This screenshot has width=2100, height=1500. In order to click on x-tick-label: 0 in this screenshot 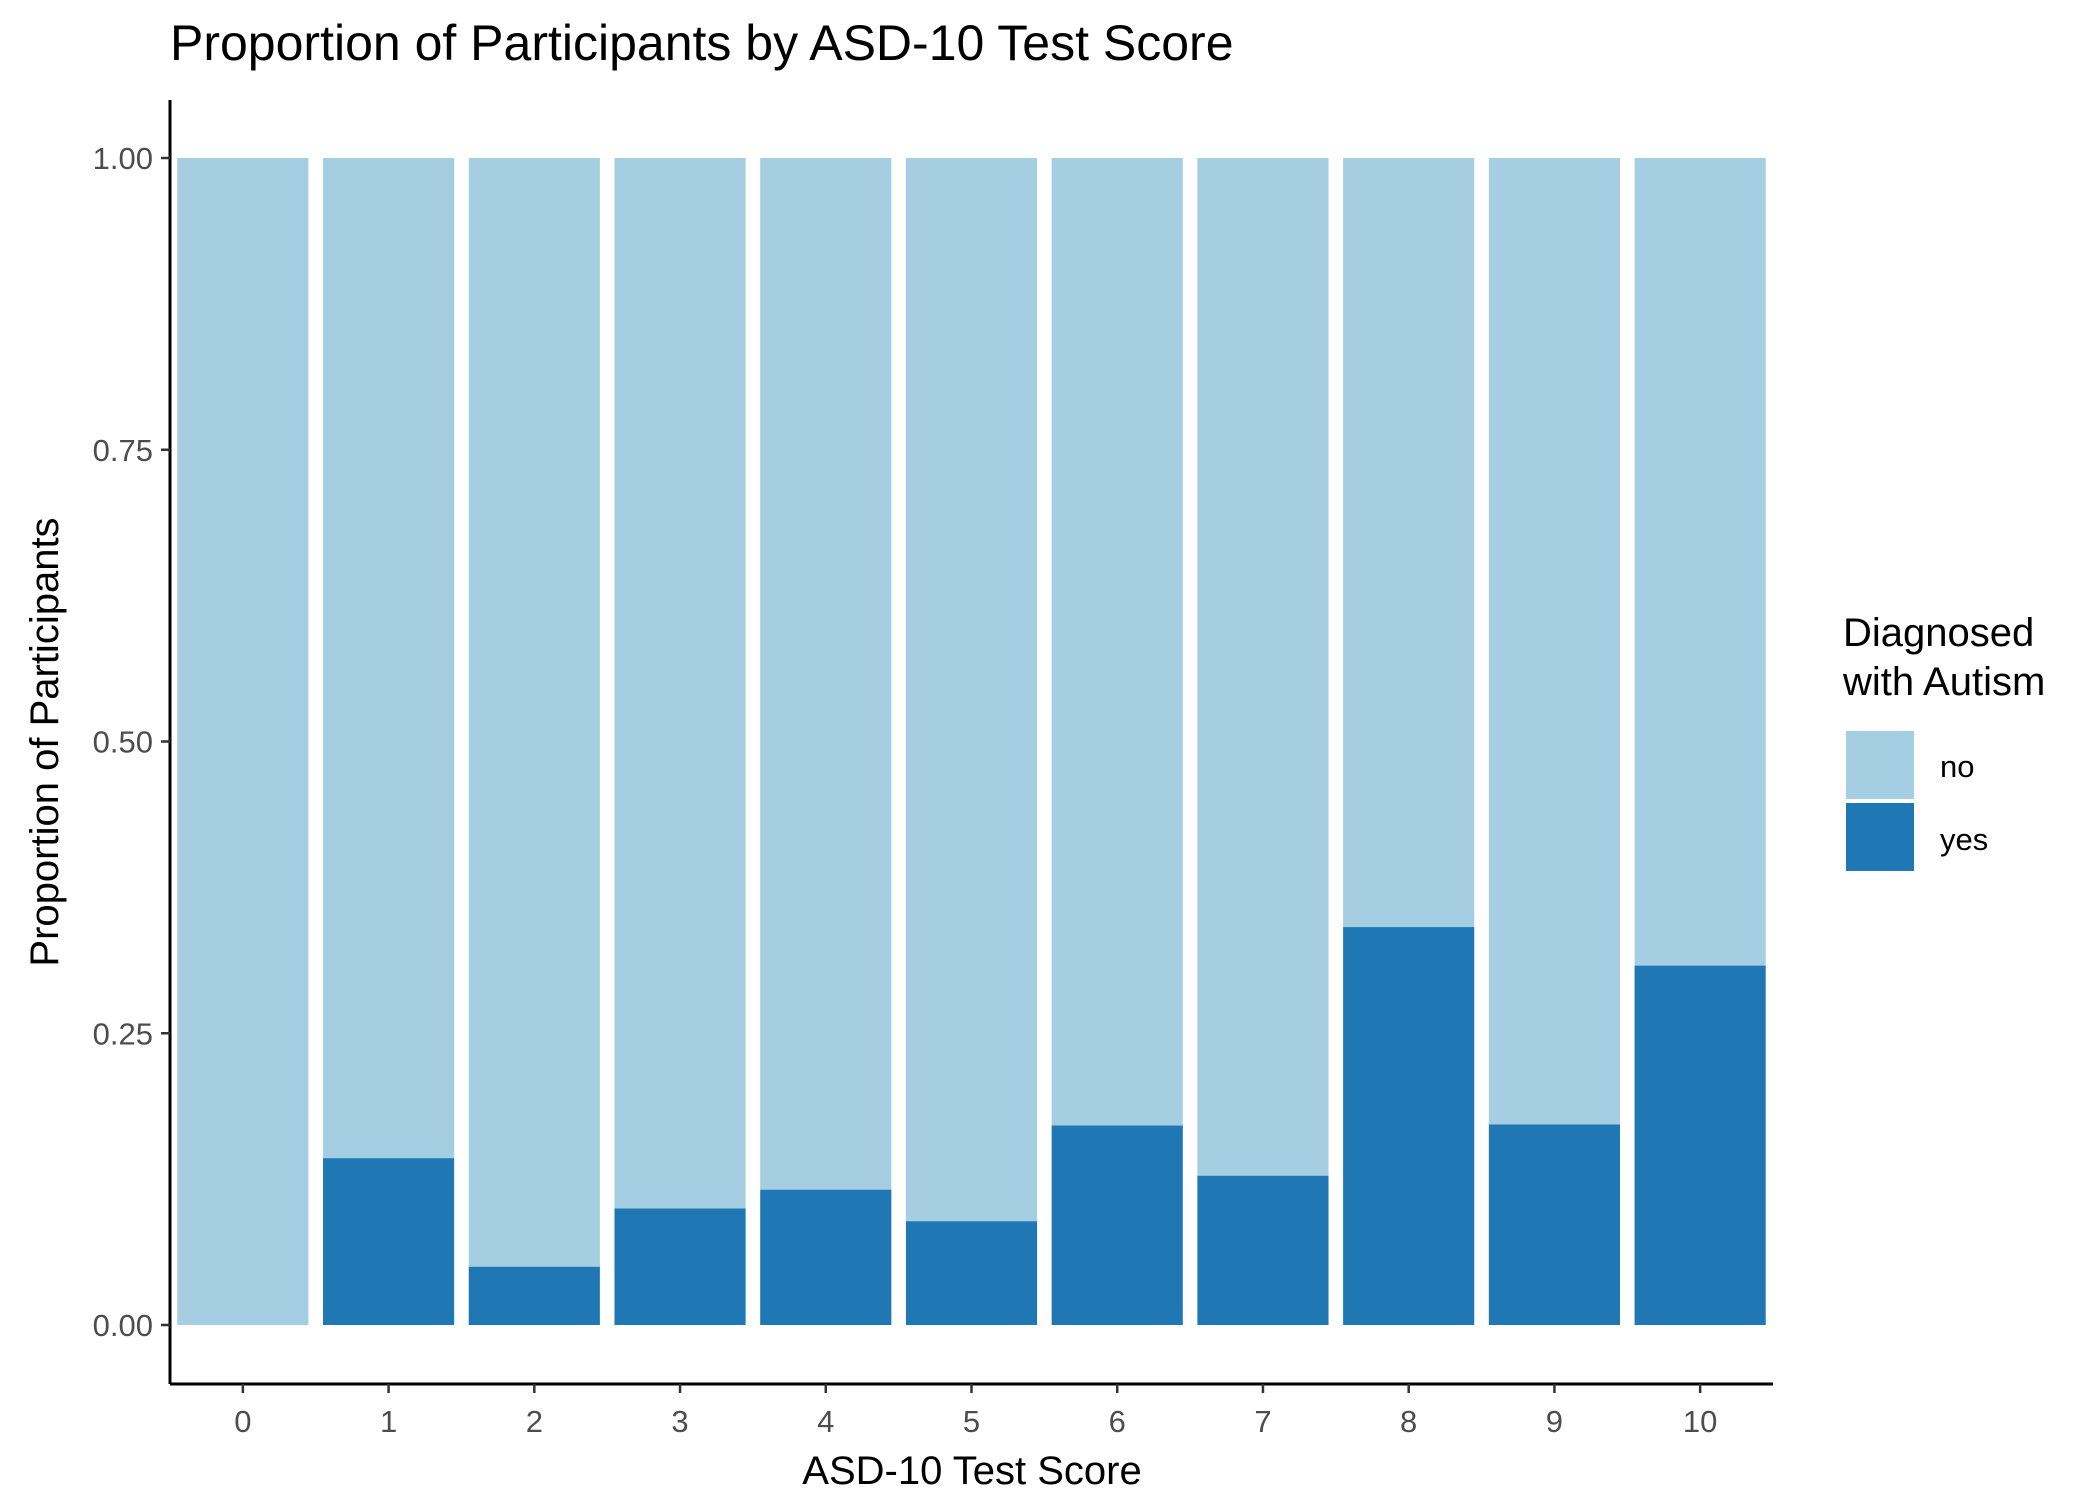, I will do `click(242, 1421)`.